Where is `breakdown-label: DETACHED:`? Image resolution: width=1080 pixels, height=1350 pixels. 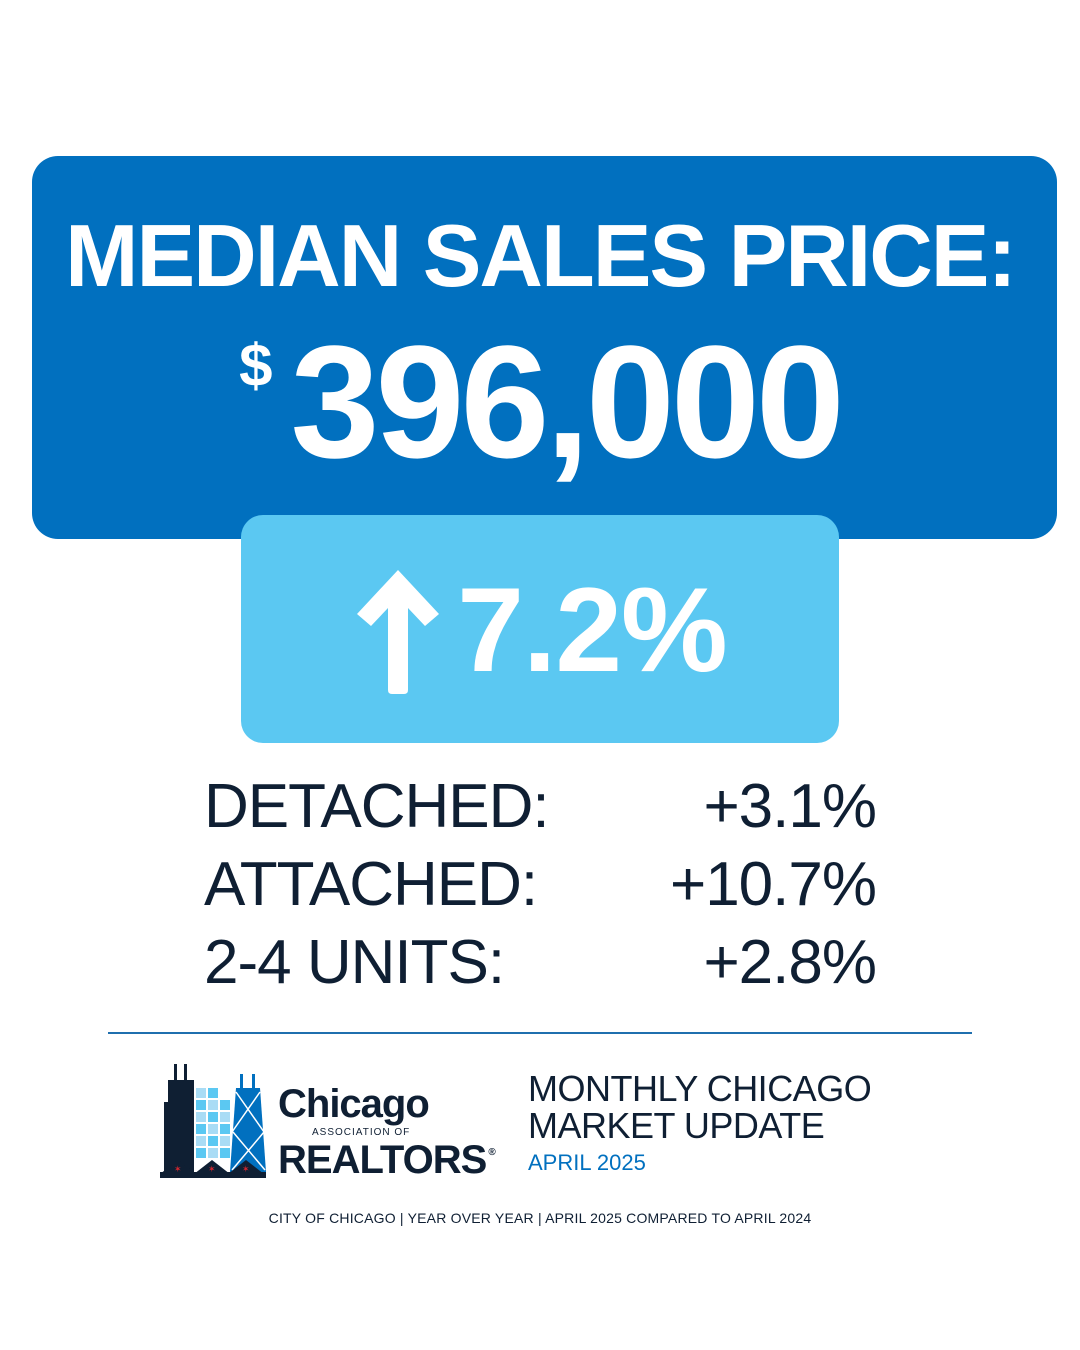 breakdown-label: DETACHED: is located at coordinates (377, 806).